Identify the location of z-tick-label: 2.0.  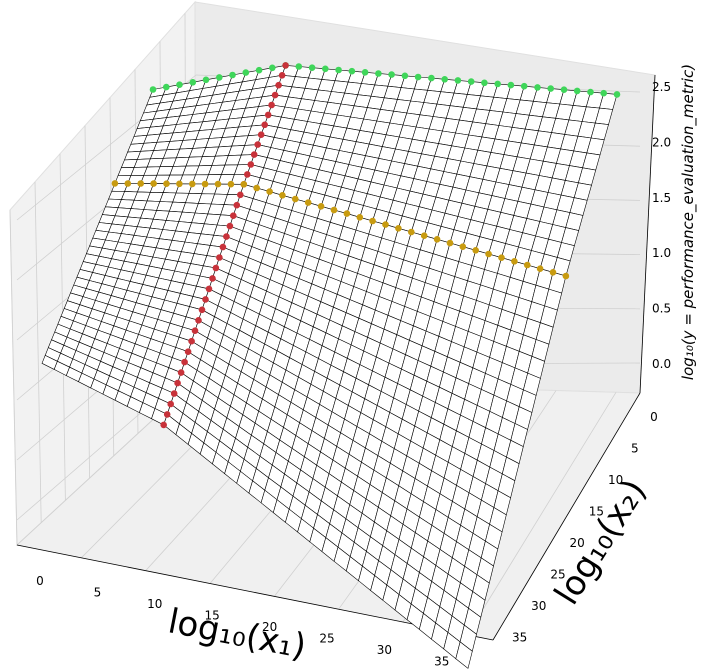
(661, 142).